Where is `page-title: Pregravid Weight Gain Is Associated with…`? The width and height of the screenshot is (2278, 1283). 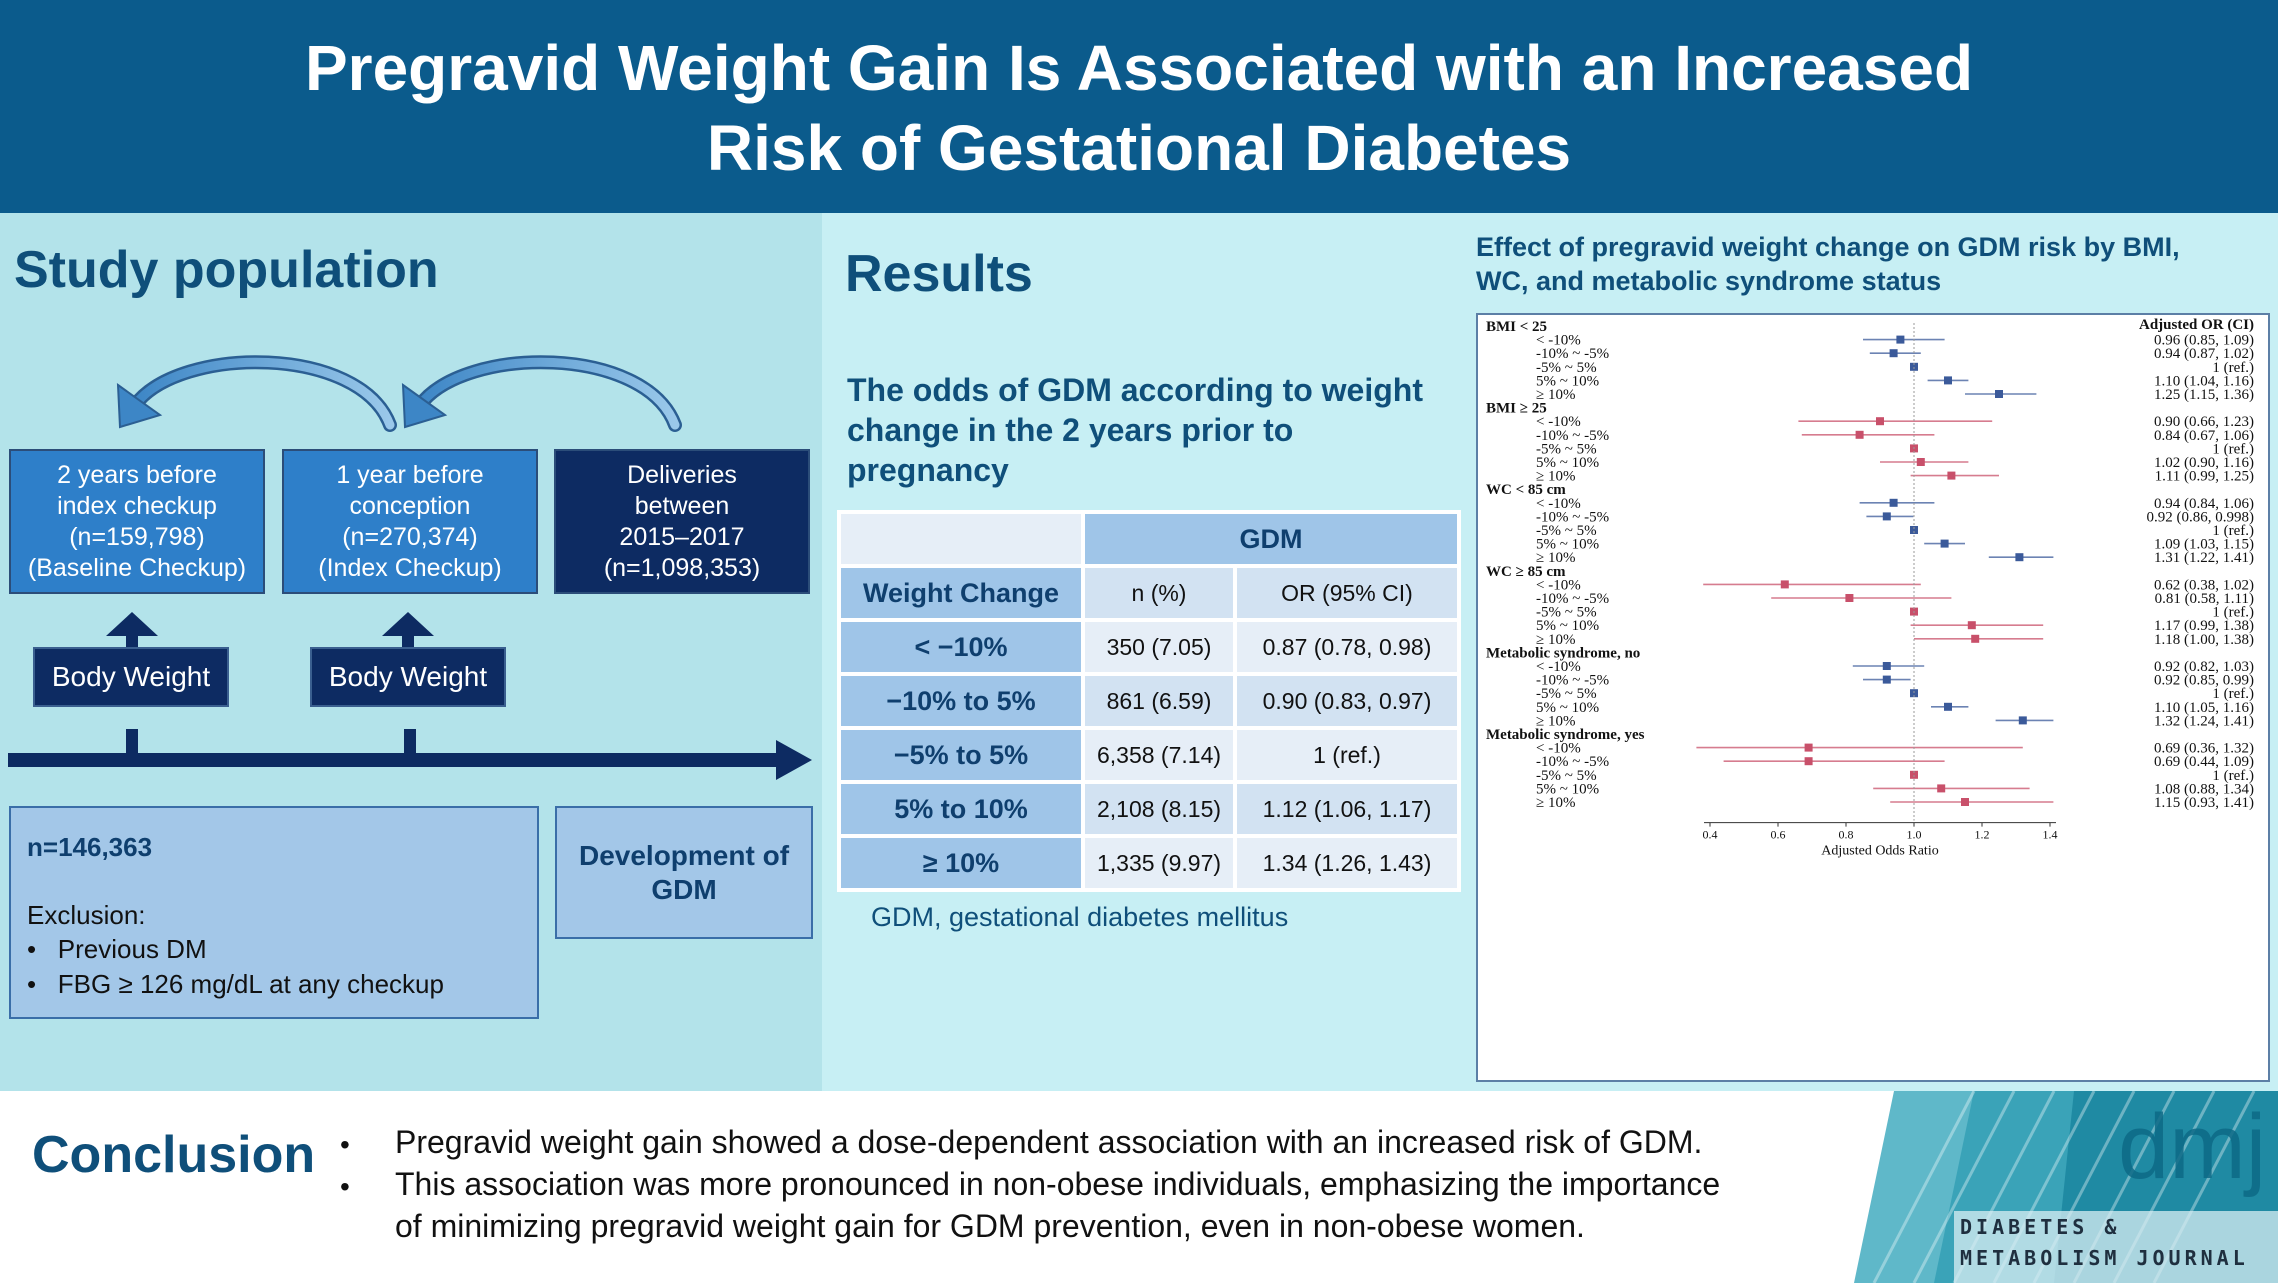 page-title: Pregravid Weight Gain Is Associated with… is located at coordinates (1139, 108).